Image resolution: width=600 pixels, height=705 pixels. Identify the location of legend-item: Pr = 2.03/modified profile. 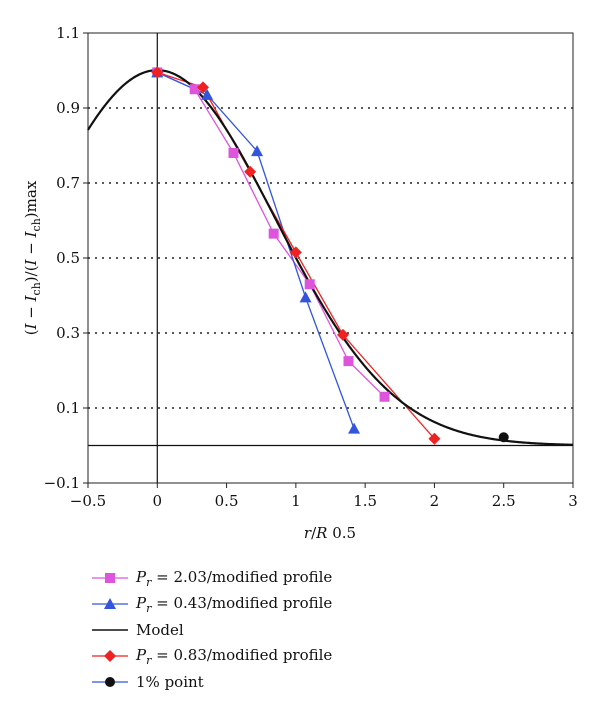
(300, 578).